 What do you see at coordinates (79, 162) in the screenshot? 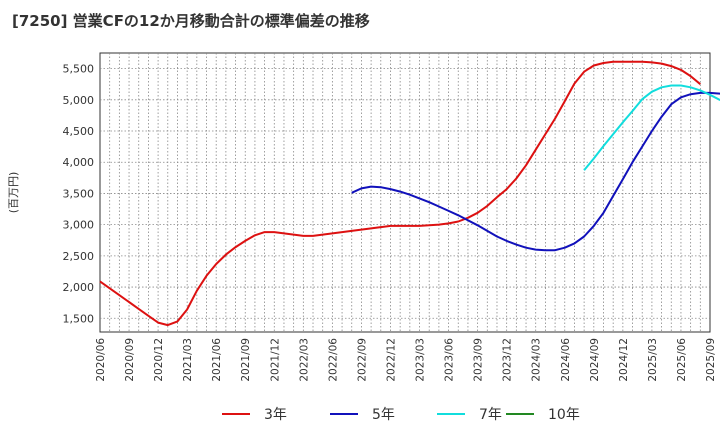
I see `y-tick-label: 4,000` at bounding box center [79, 162].